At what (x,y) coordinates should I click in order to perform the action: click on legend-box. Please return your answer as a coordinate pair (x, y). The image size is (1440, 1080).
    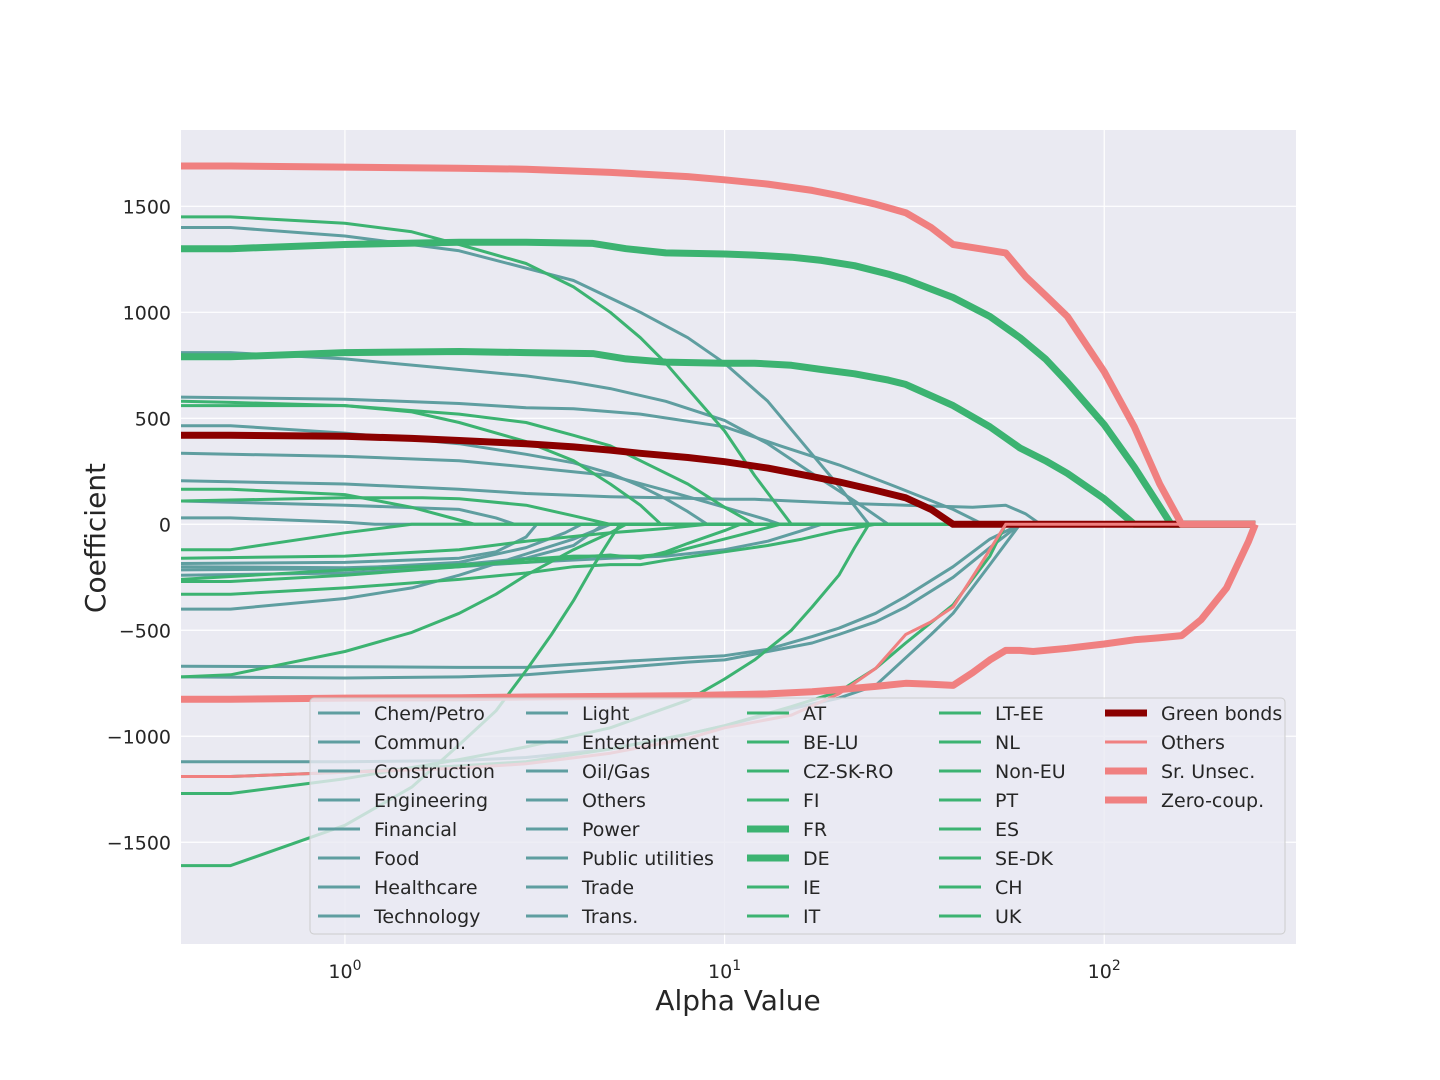
    Looking at the image, I should click on (797, 816).